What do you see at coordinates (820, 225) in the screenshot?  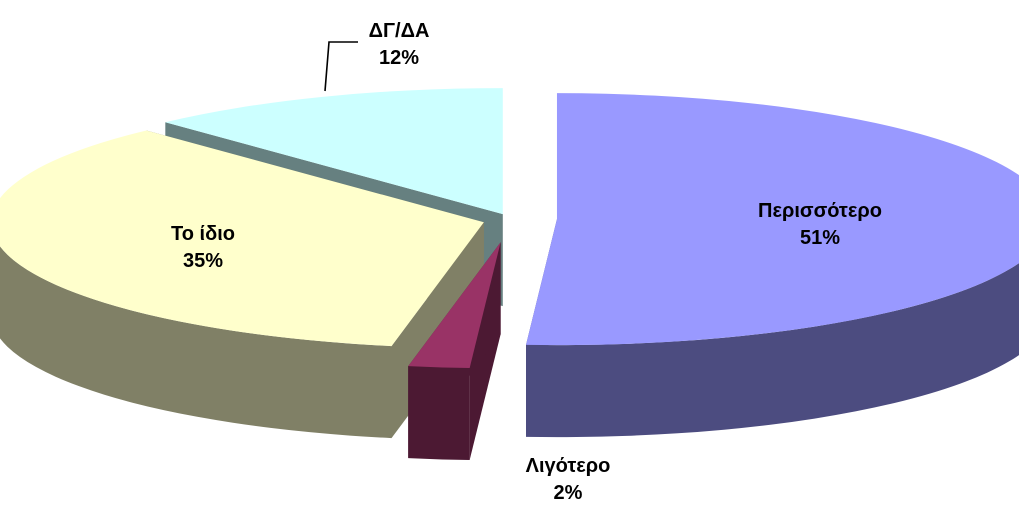 I see `slice-label-perissotero: Περισσότερο 51%` at bounding box center [820, 225].